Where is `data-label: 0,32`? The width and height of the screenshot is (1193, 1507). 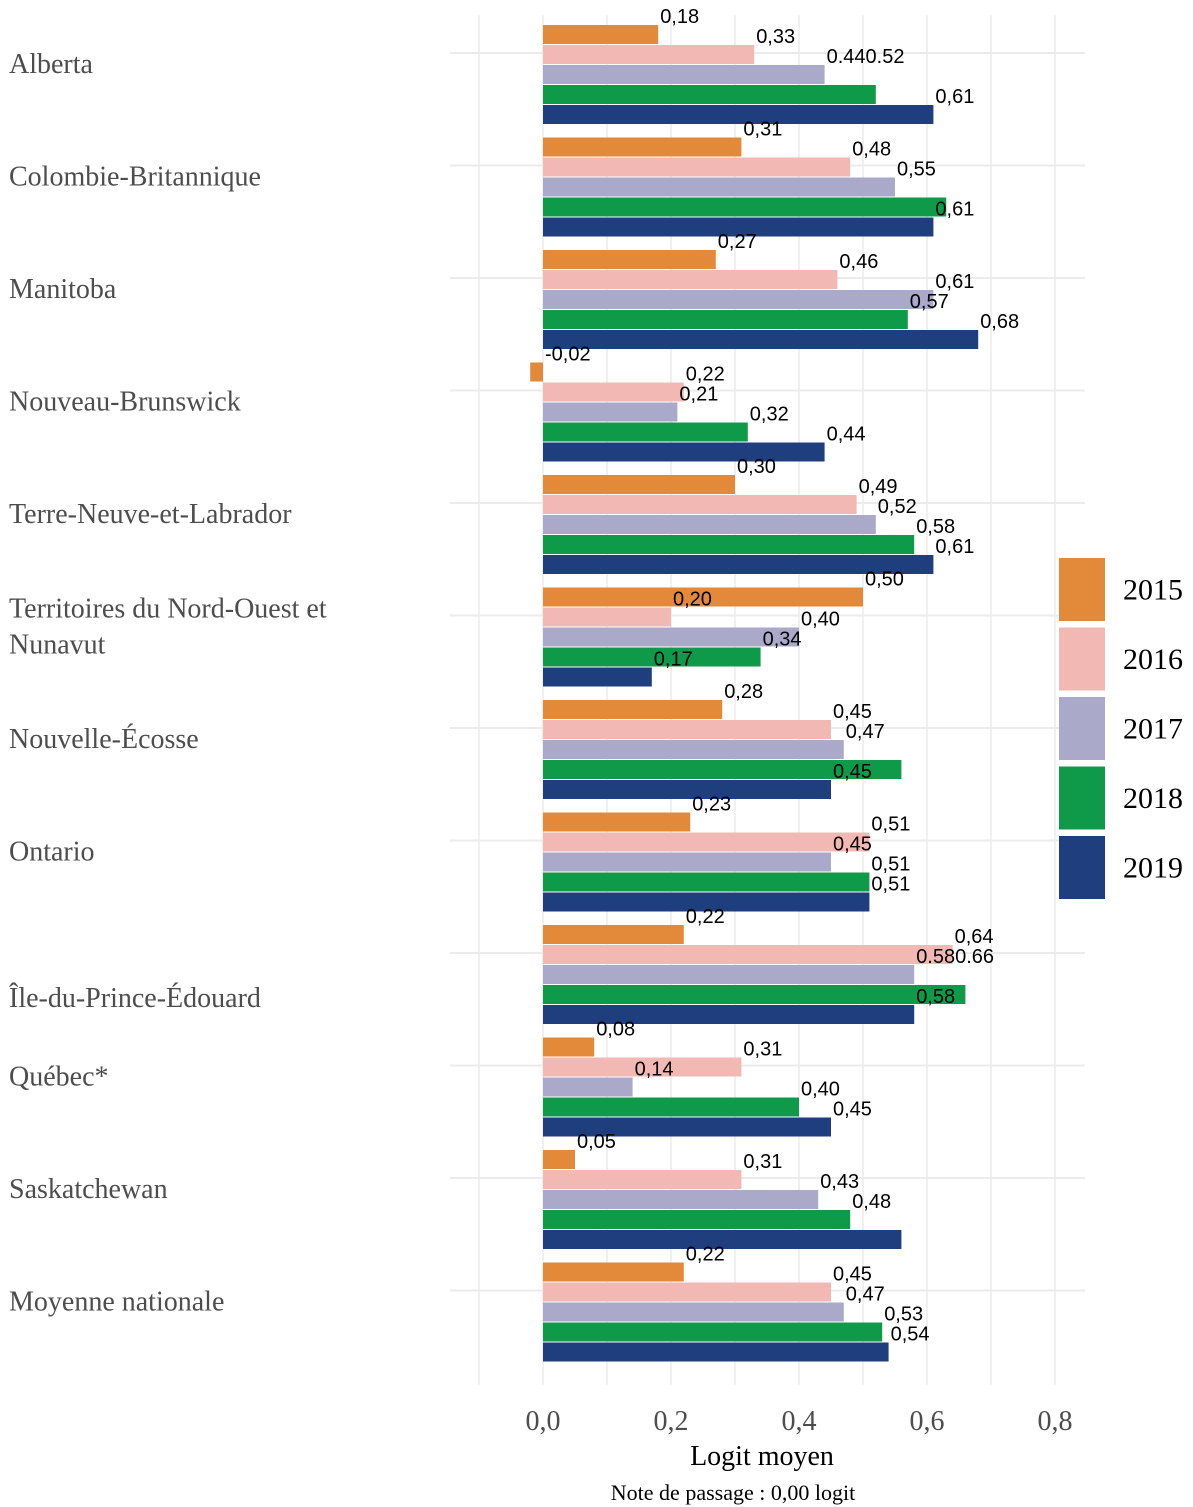 data-label: 0,32 is located at coordinates (769, 415).